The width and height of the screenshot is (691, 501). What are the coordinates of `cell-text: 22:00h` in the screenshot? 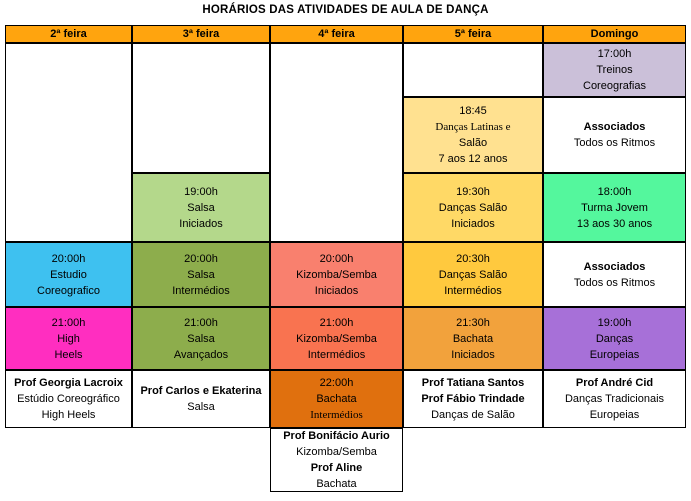 It's located at (336, 383).